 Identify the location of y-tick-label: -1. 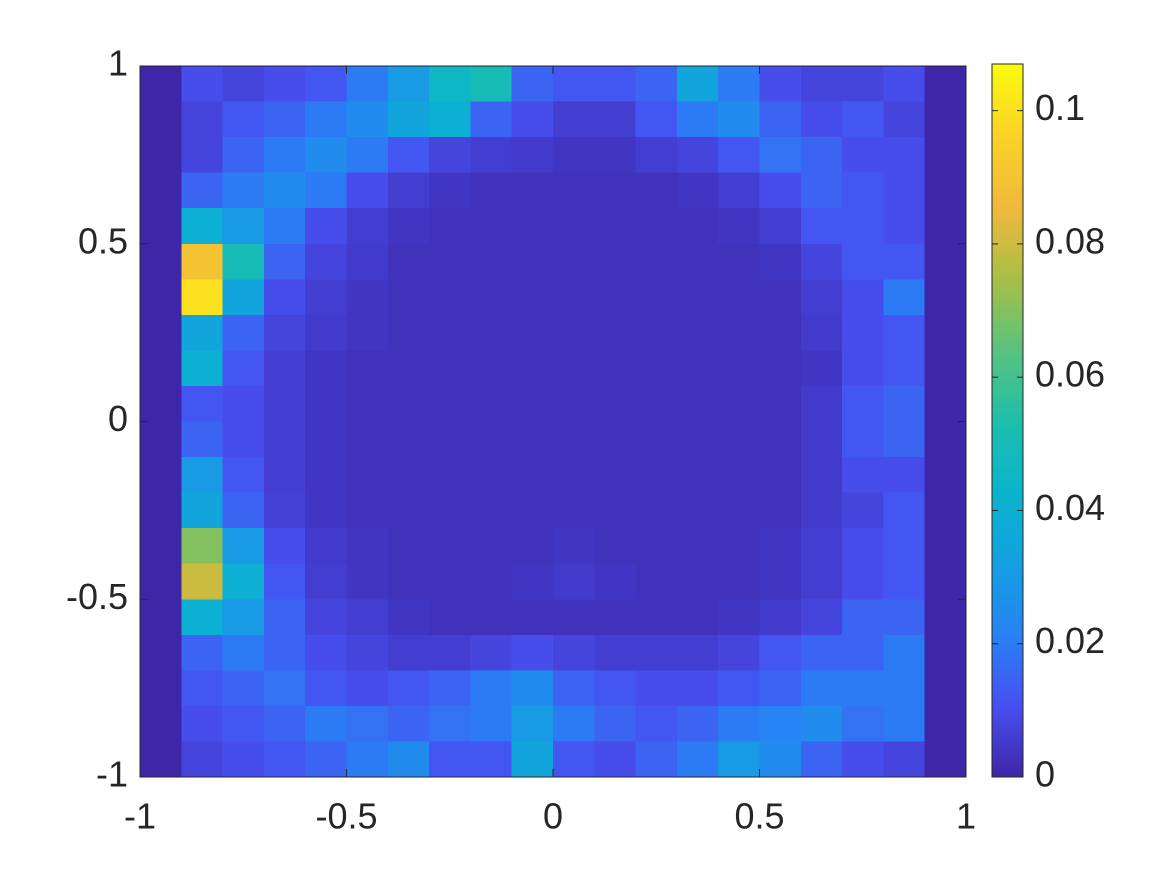
(112, 774).